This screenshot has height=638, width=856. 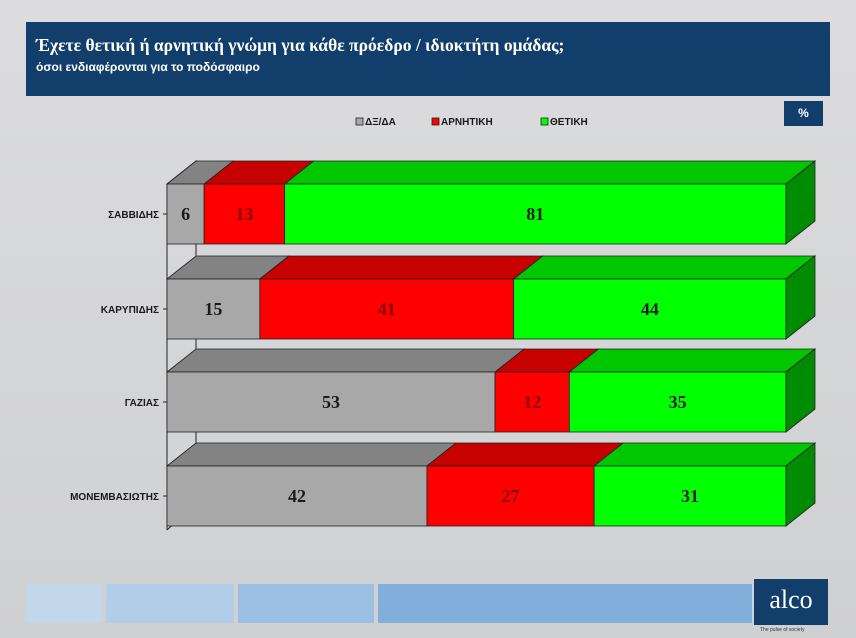 What do you see at coordinates (569, 122) in the screenshot?
I see `legend-label-2: ΘΕΤΙΚΗ` at bounding box center [569, 122].